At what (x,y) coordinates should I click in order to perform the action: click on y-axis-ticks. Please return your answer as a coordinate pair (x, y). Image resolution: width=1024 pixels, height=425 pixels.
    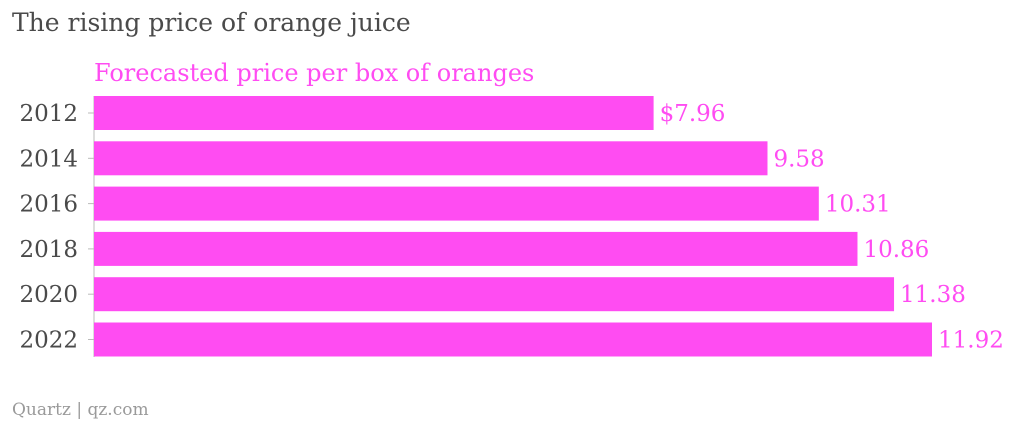
    Looking at the image, I should click on (91, 226).